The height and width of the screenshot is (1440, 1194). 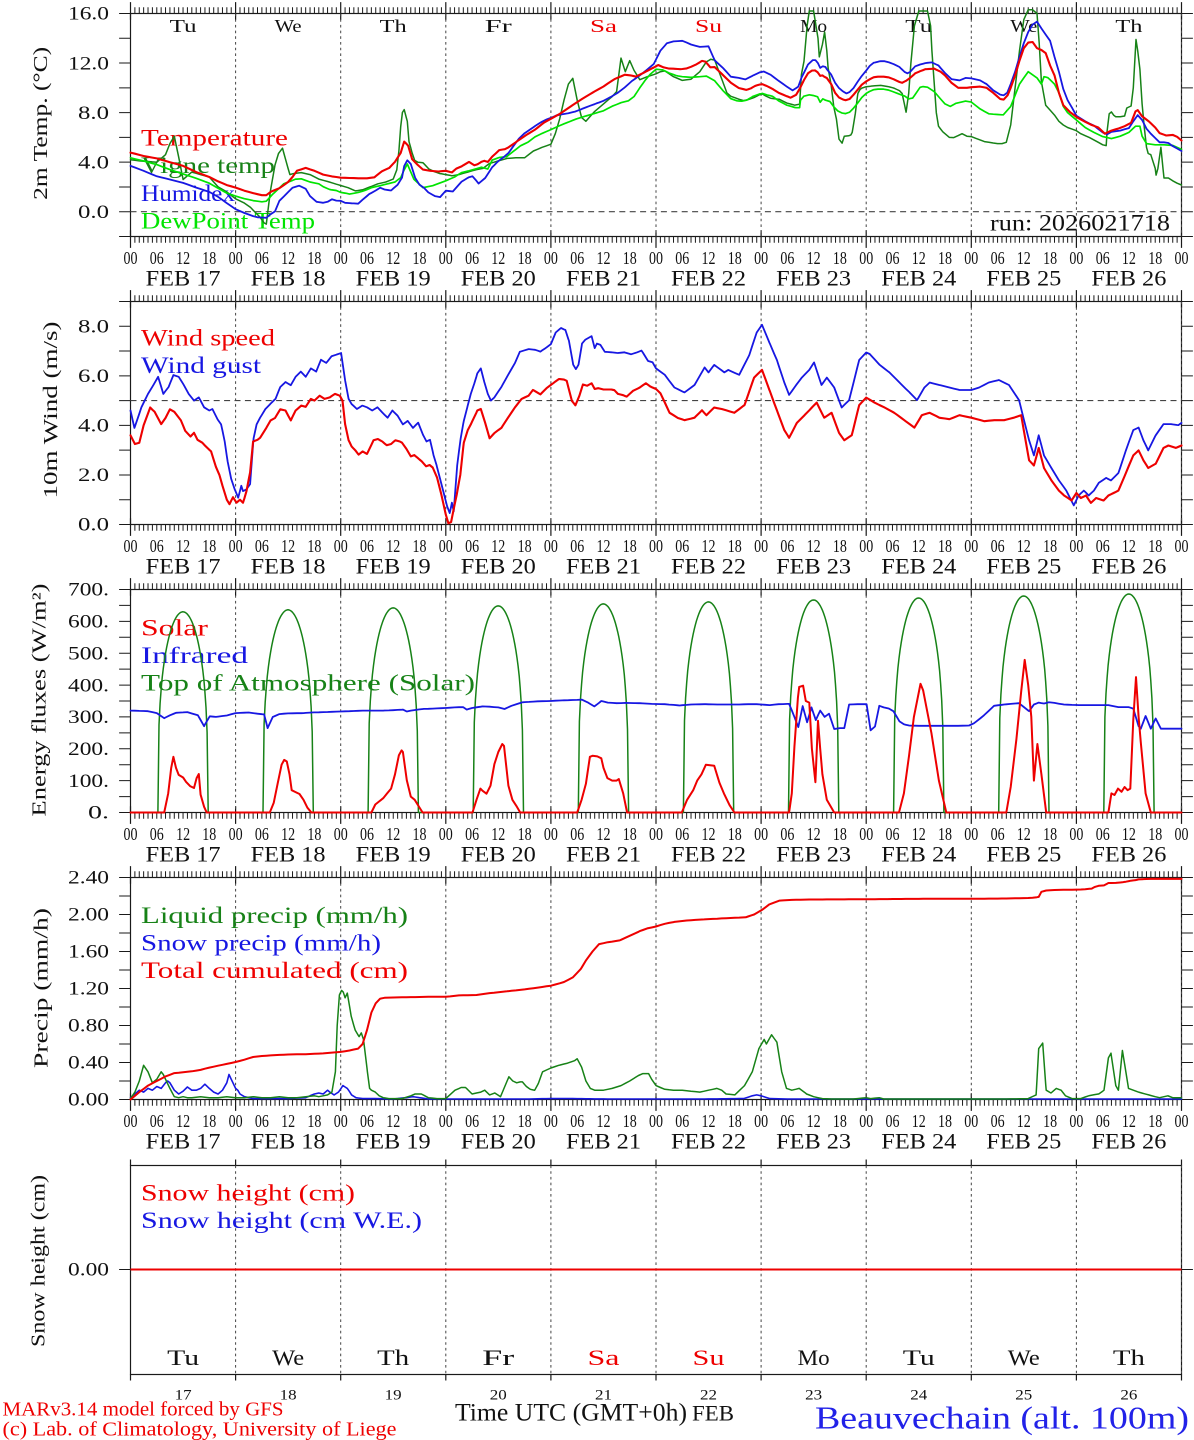 I want to click on svg-text: 6.0, so click(x=93, y=376).